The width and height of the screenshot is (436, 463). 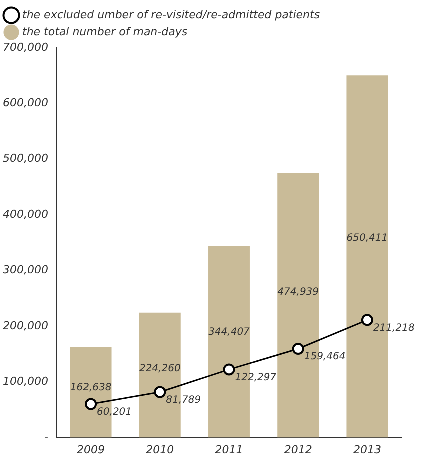 I want to click on data-label: 211,218, so click(x=394, y=328).